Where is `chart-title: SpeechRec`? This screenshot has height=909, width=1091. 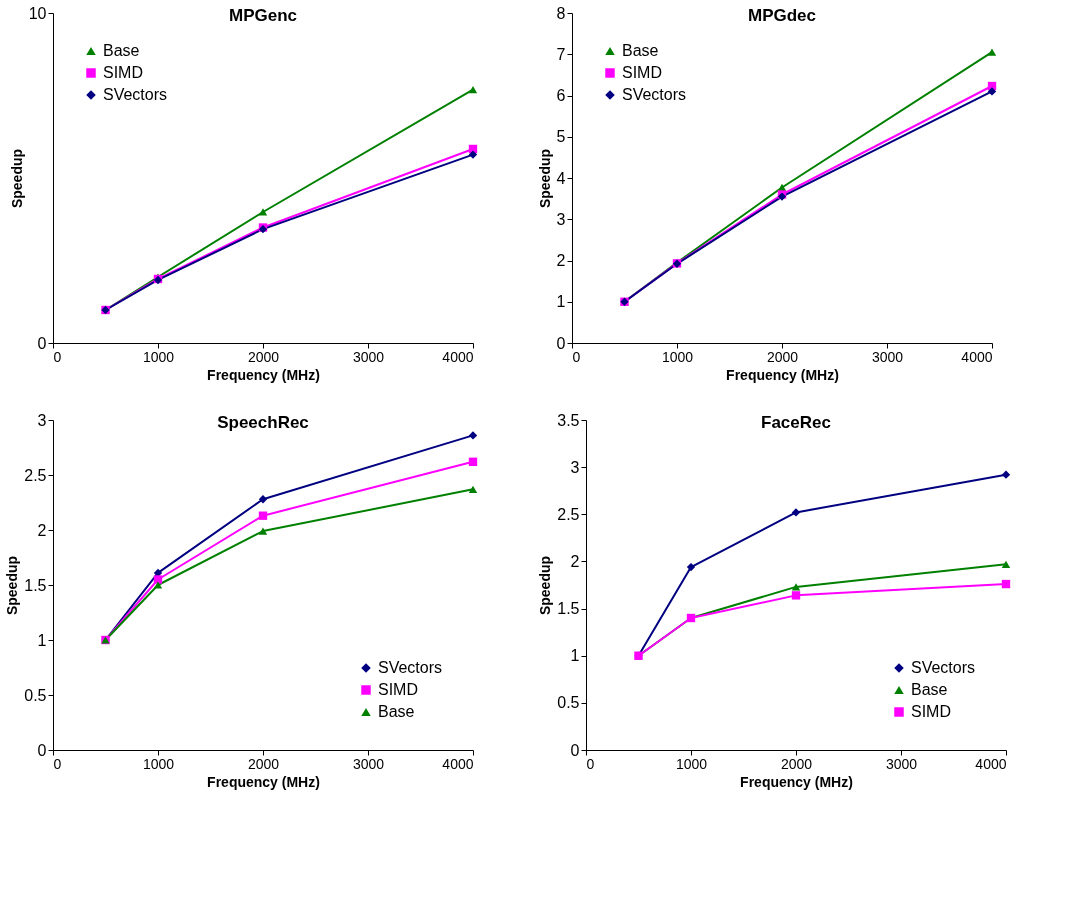
chart-title: SpeechRec is located at coordinates (263, 422).